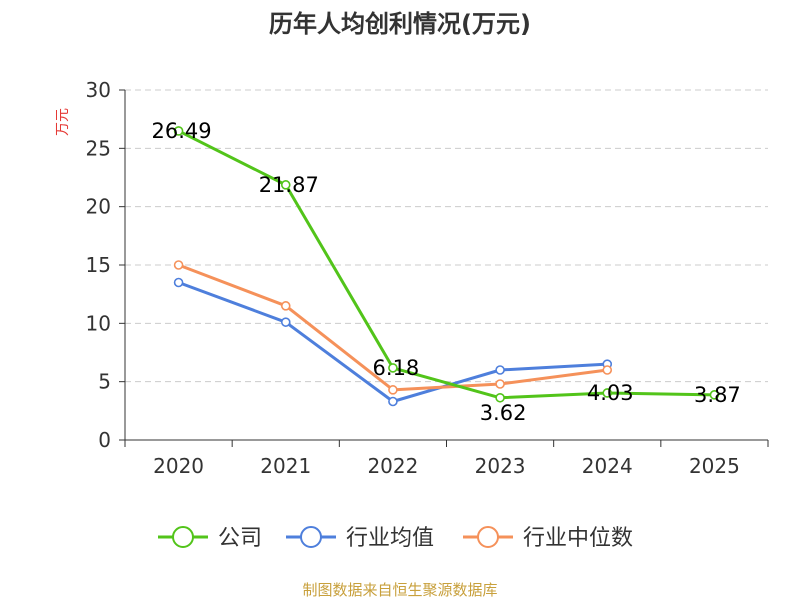 Image resolution: width=800 pixels, height=604 pixels. Describe the element at coordinates (607, 466) in the screenshot. I see `x-tick-label-2024: 2024` at that location.